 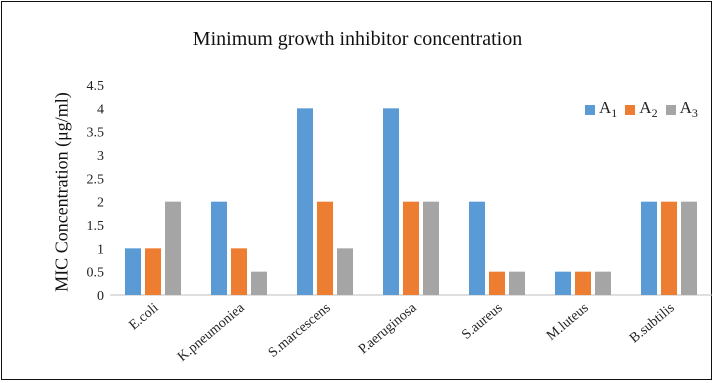 I want to click on bar-3-bsubtilis, so click(x=689, y=248).